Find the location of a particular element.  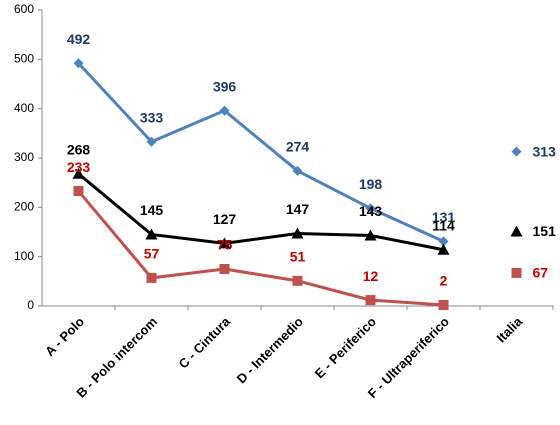

x-tick-label: F - Ultraperiferico is located at coordinates (408, 357).